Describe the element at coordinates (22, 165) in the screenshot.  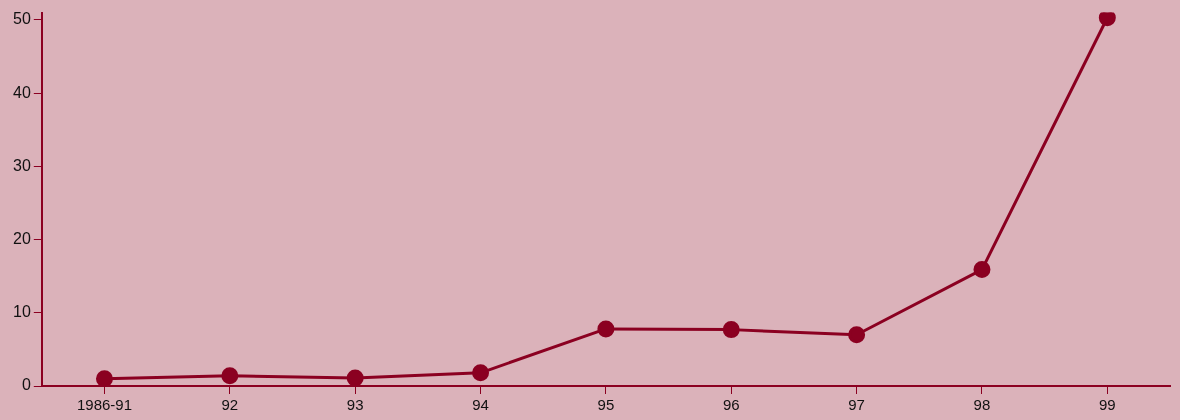
I see `y-tick-label: 30` at that location.